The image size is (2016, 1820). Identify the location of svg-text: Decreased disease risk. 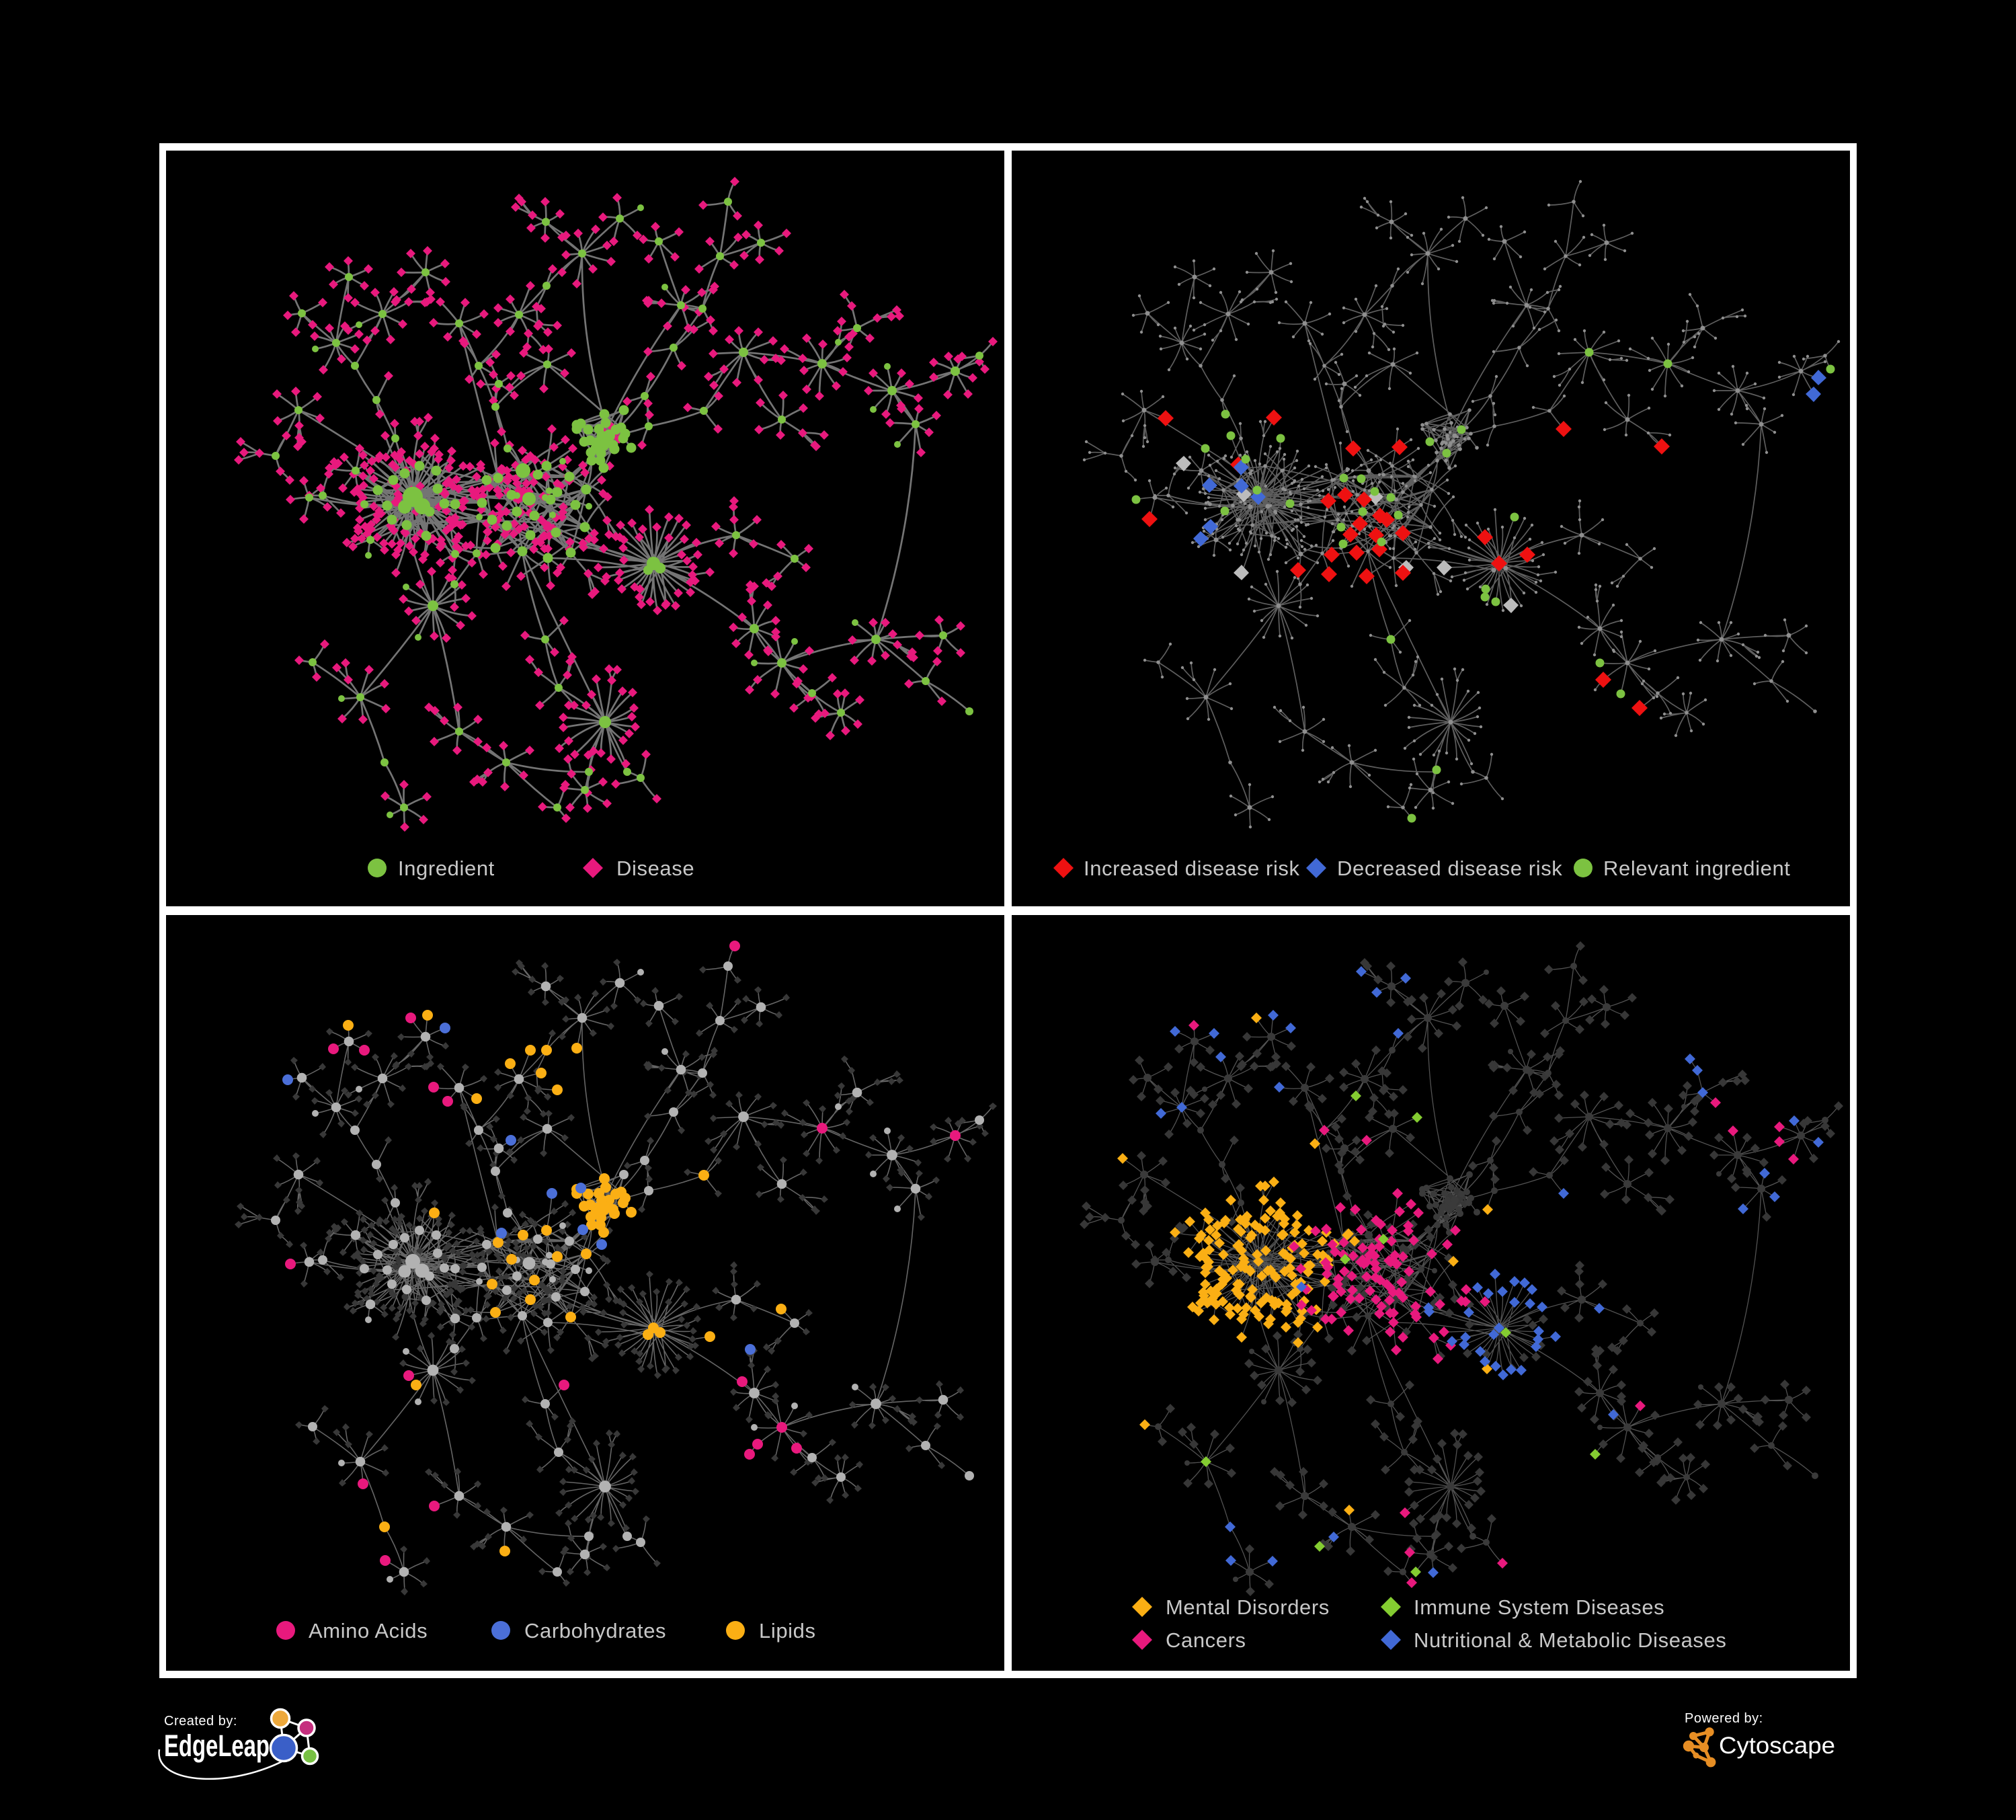
(1449, 868).